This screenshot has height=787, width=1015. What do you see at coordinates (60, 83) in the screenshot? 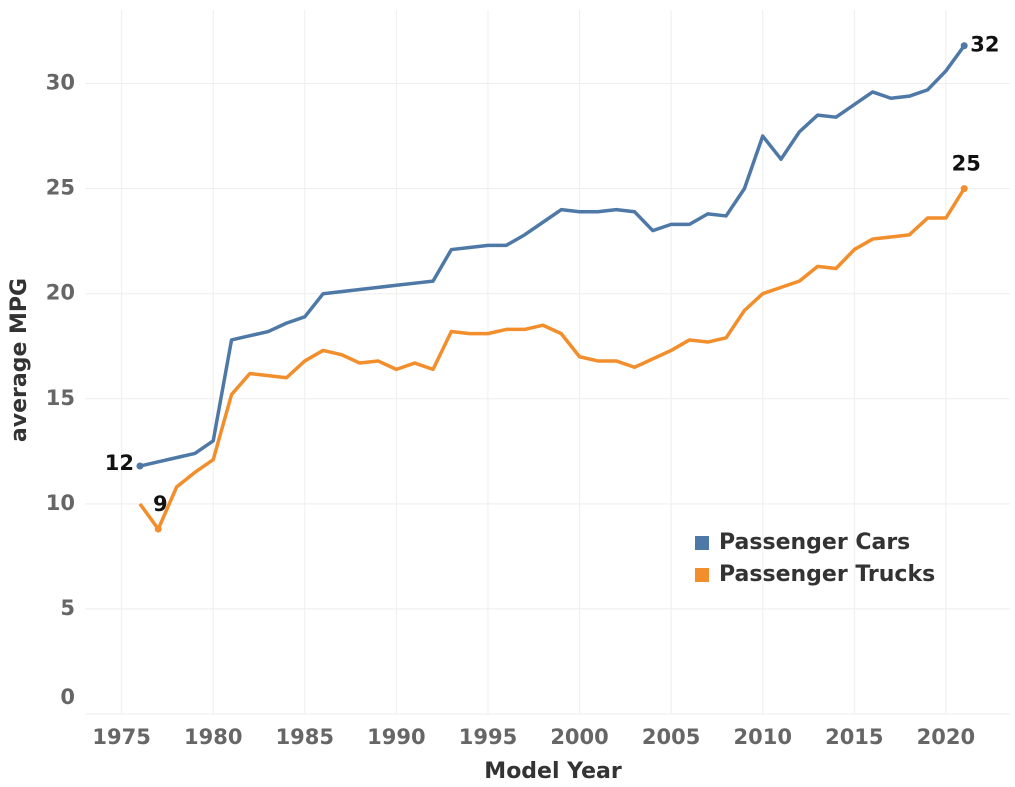
I see `y-tick-label: 30` at bounding box center [60, 83].